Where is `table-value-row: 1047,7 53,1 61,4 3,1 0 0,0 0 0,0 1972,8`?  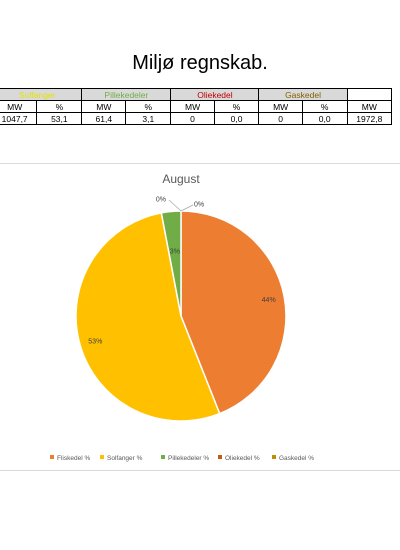
table-value-row: 1047,7 53,1 61,4 3,1 0 0,0 0 0,0 1972,8 is located at coordinates (196, 118).